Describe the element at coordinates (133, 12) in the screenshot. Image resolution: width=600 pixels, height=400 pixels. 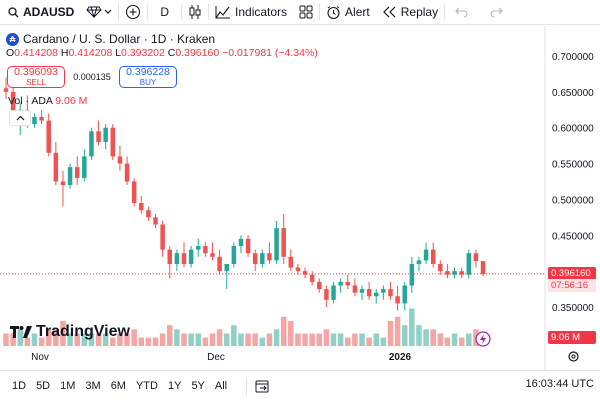
I see `compare-symbol-button` at that location.